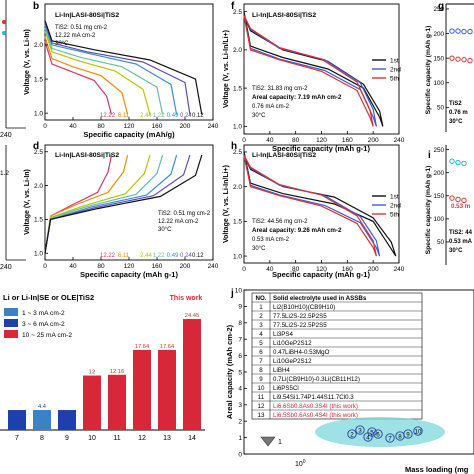  Describe the element at coordinates (4, 33) in the screenshot. I see `partial-marker` at that location.